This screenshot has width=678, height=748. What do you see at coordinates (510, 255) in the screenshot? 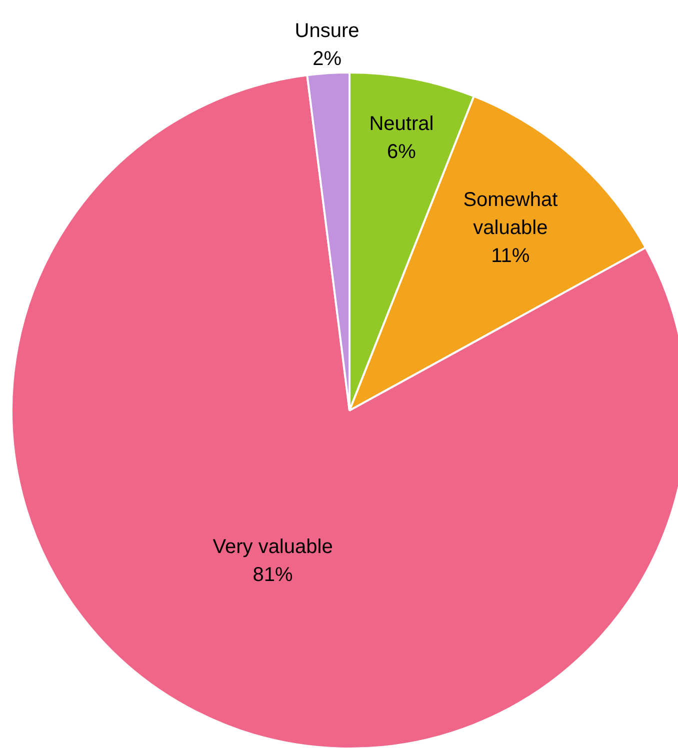
I see `data-label: 11%` at bounding box center [510, 255].